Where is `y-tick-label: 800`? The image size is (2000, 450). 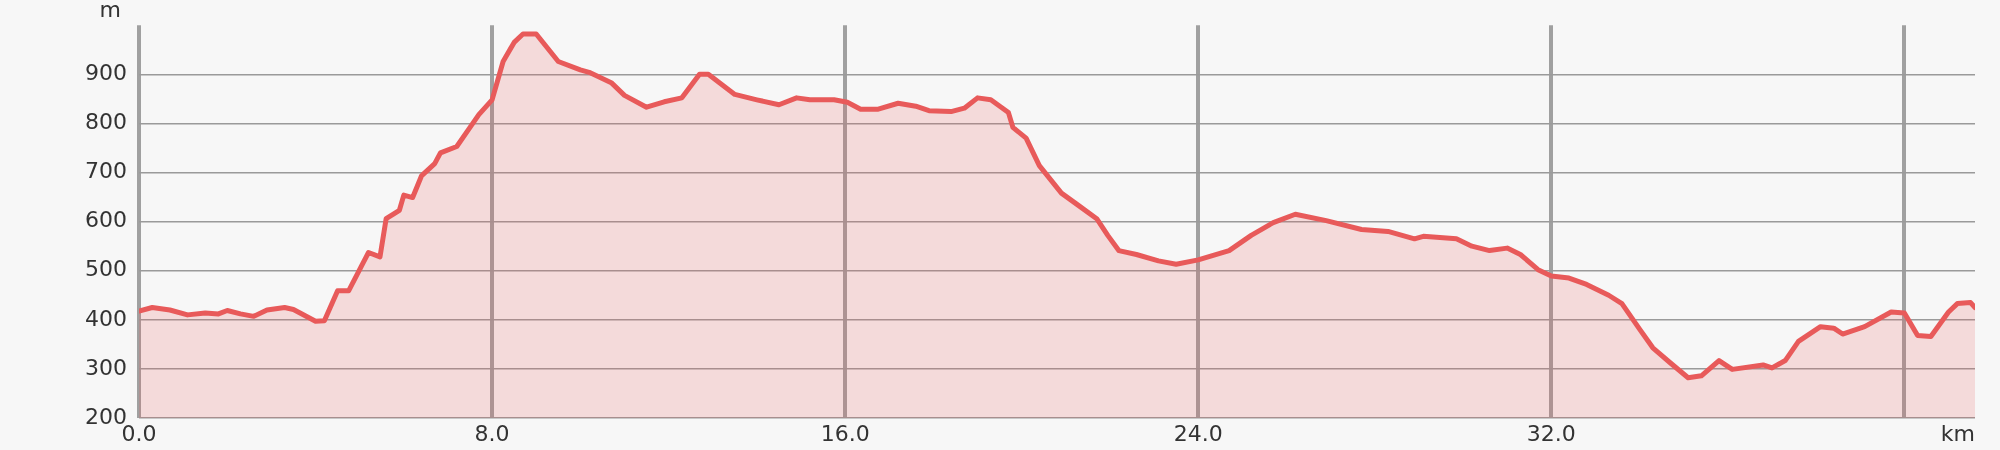
y-tick-label: 800 is located at coordinates (106, 122).